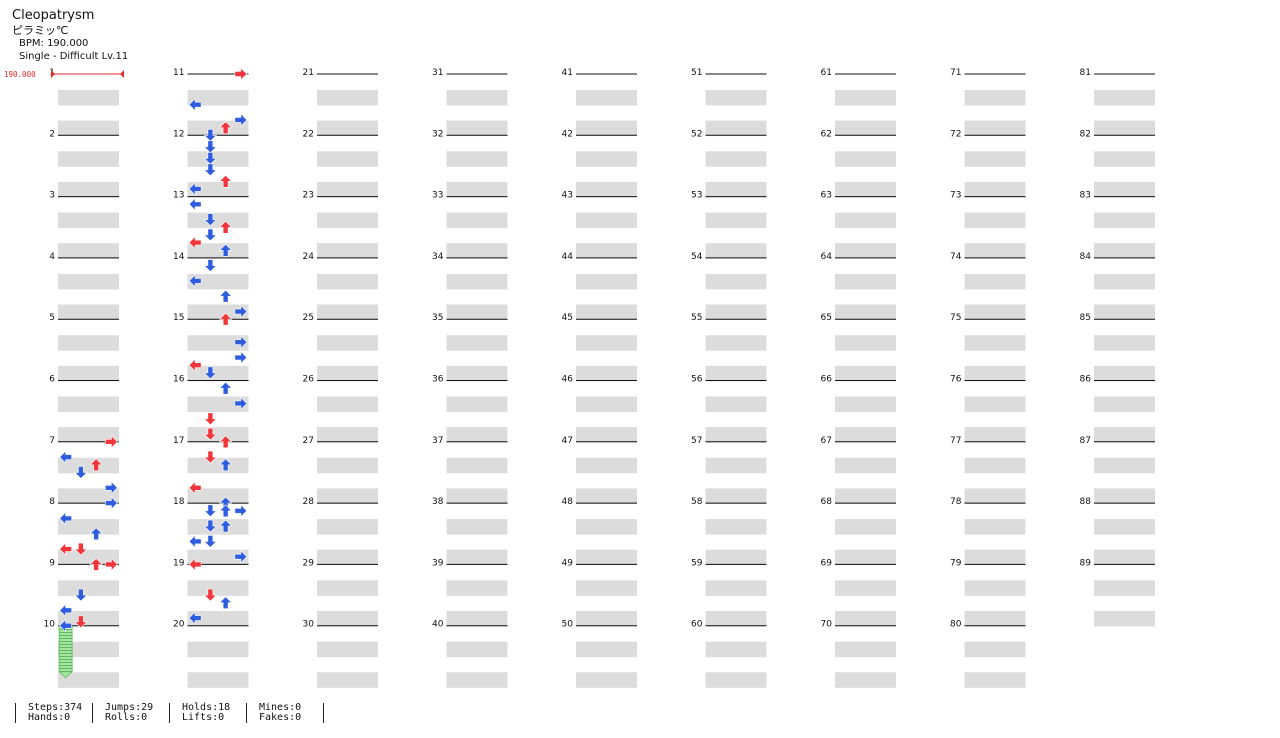 This screenshot has width=1280, height=738. Describe the element at coordinates (52, 502) in the screenshot. I see `measure-number: 8` at that location.